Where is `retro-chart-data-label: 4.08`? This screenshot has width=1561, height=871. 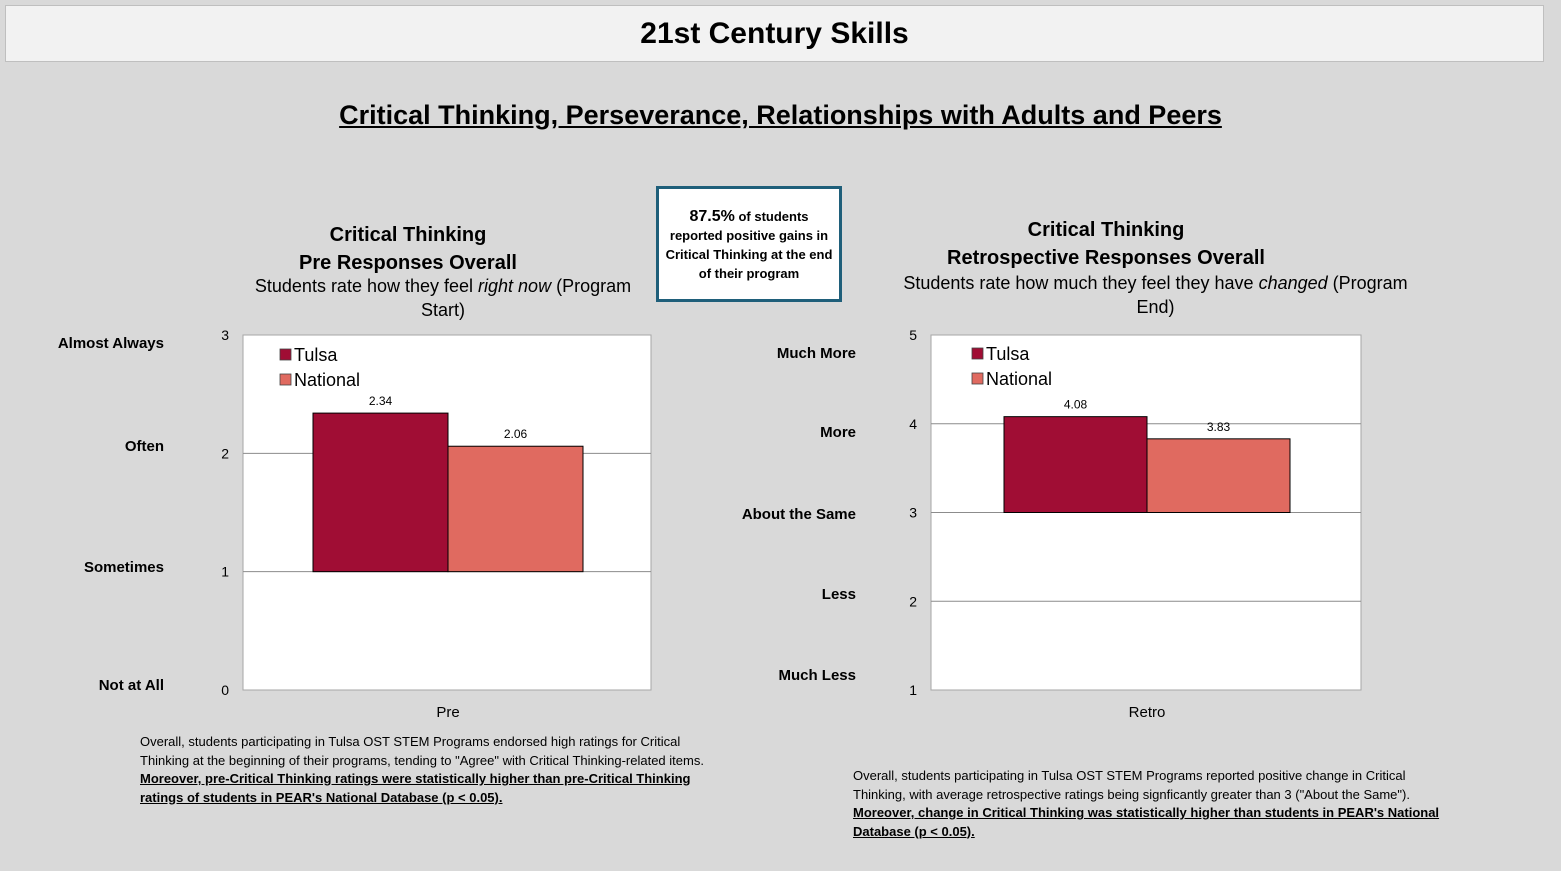 retro-chart-data-label: 4.08 is located at coordinates (1076, 405).